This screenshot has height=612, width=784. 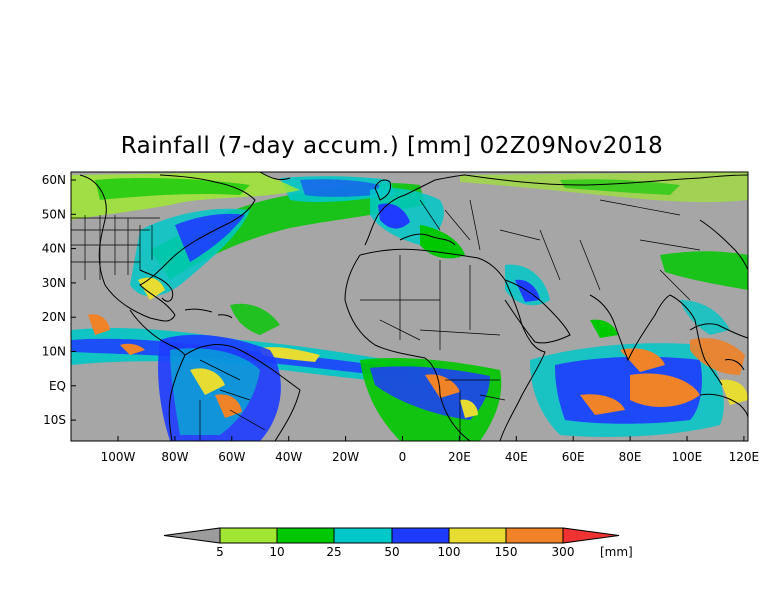 What do you see at coordinates (54, 214) in the screenshot?
I see `lat-label: 50N` at bounding box center [54, 214].